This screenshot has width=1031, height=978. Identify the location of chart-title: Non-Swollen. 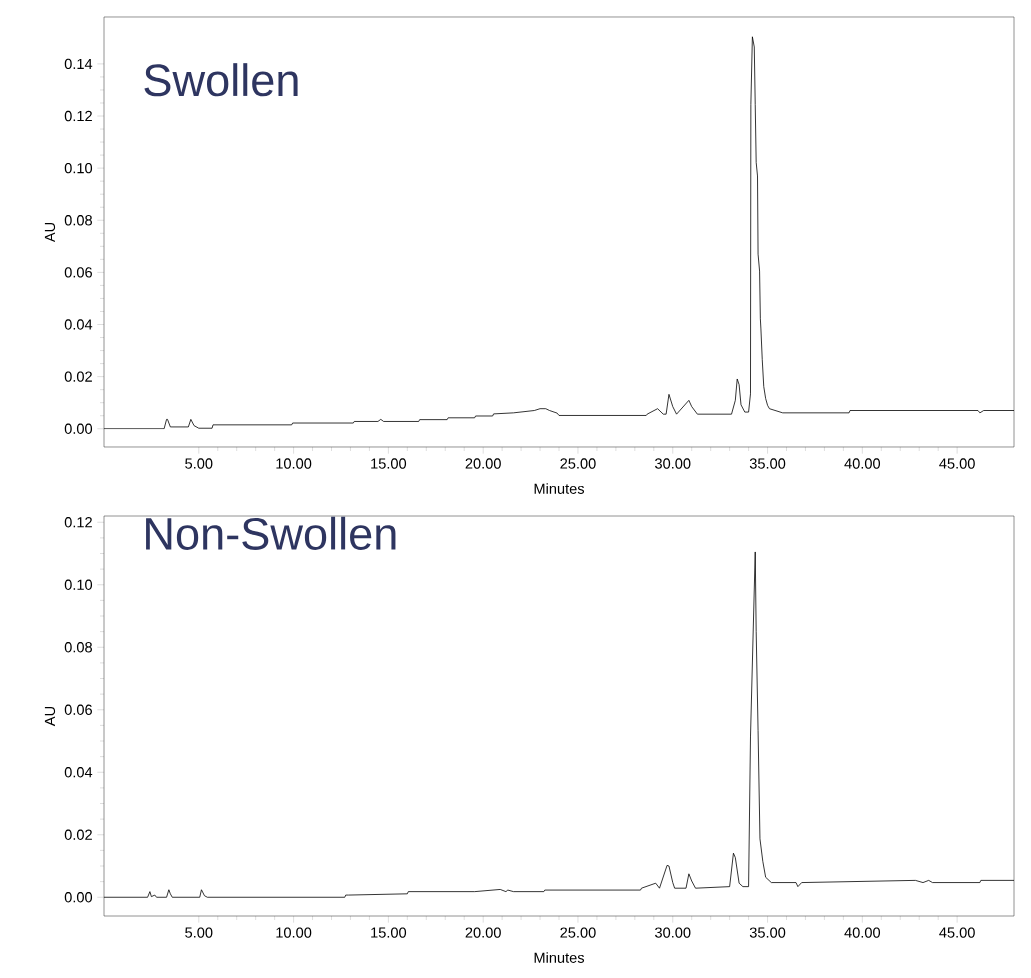
(271, 533).